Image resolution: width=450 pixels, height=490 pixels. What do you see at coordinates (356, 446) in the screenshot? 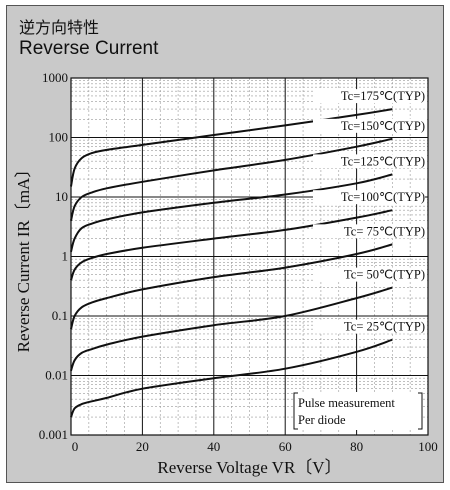
I see `x-tick-label: 80` at bounding box center [356, 446].